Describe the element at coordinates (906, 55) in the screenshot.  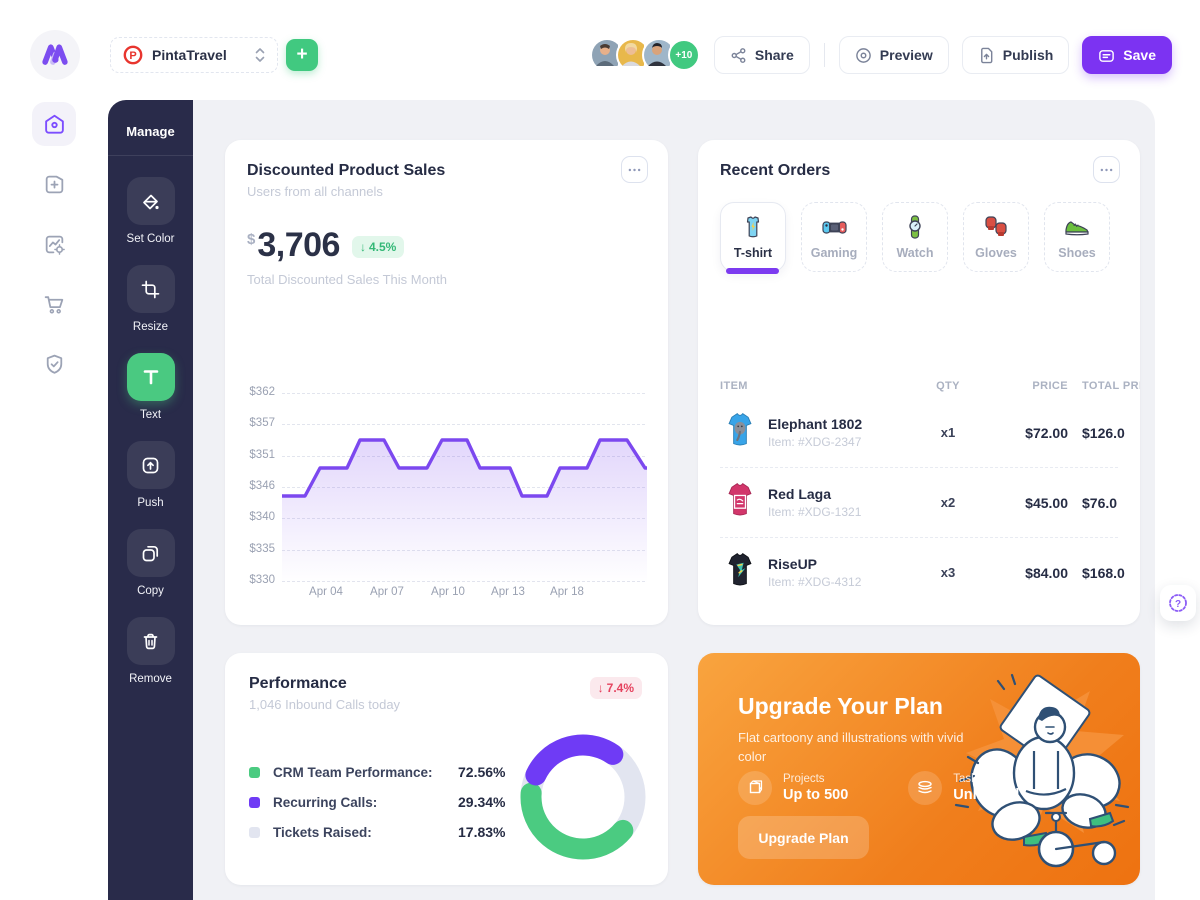
I see `preview-label: Preview` at that location.